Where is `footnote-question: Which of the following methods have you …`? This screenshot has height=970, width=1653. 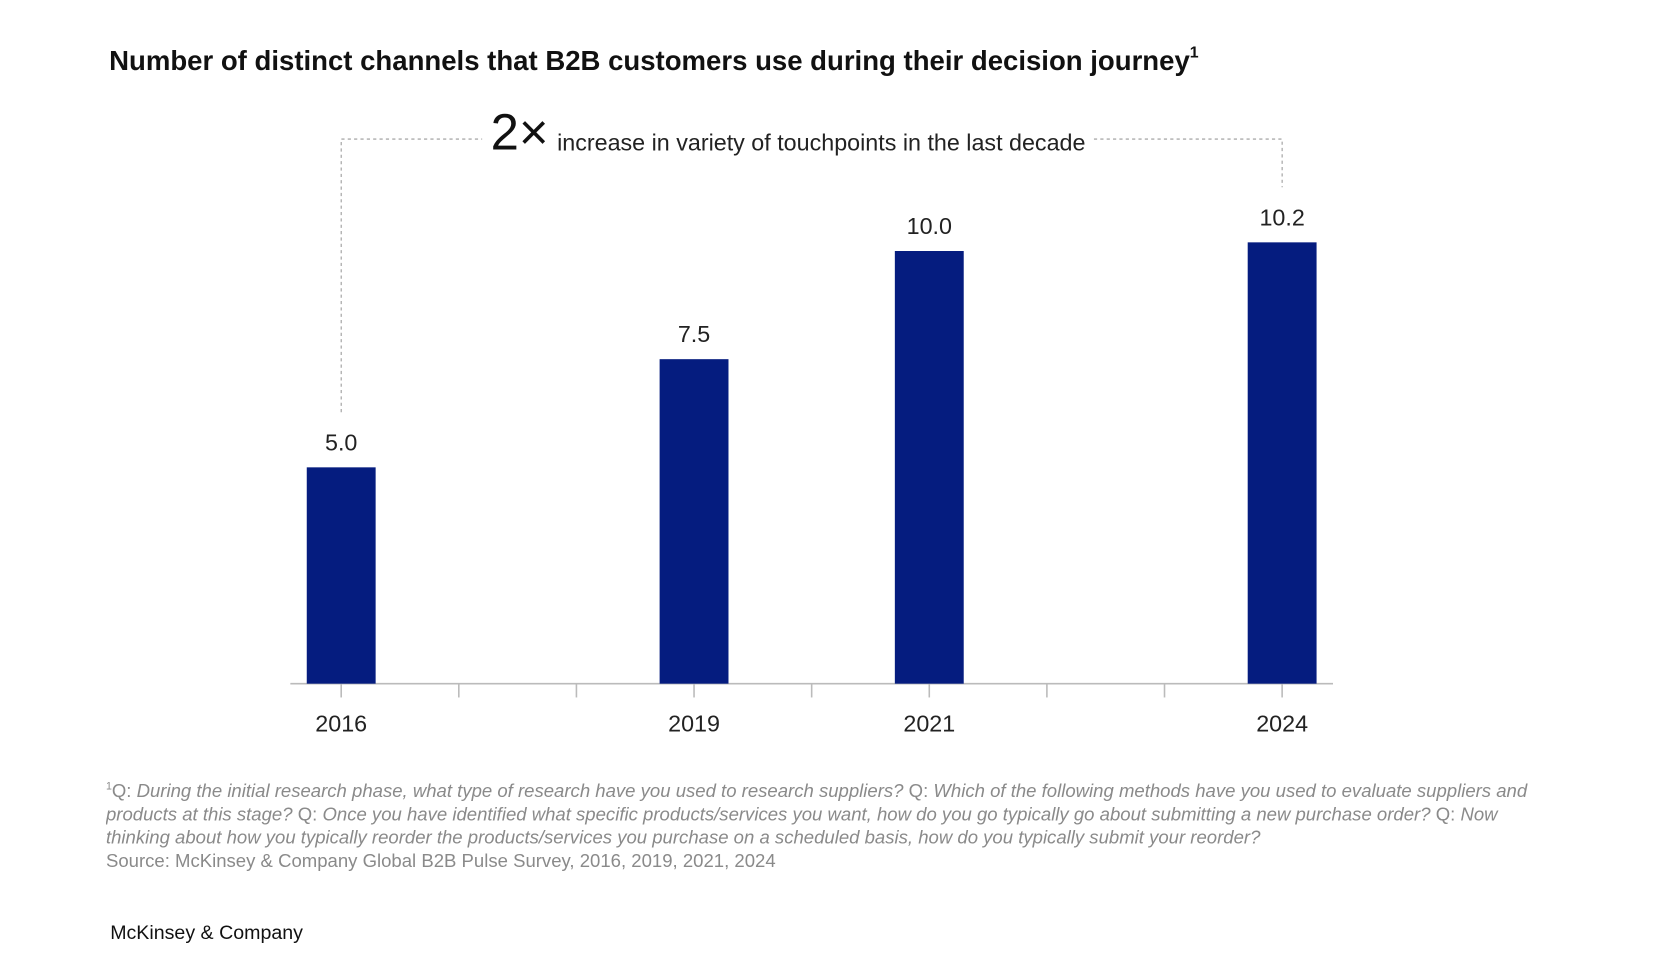 footnote-question: Which of the following methods have you … is located at coordinates (816, 802).